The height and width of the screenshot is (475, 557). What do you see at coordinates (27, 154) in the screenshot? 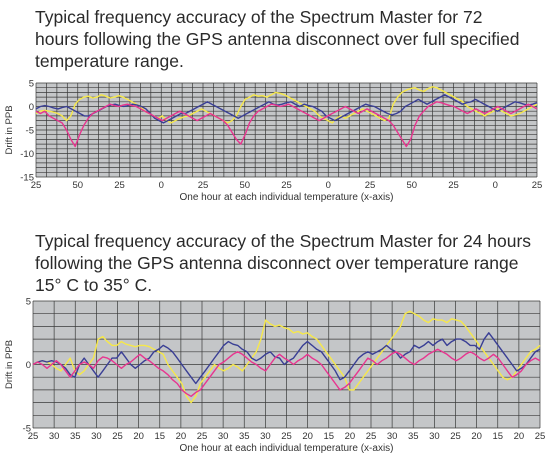
I see `y-tick-label: -10` at bounding box center [27, 154].